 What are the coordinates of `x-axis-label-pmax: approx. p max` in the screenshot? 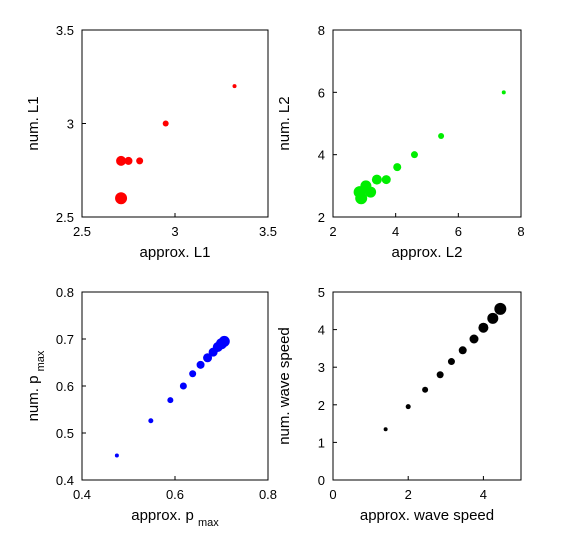 It's located at (175, 518).